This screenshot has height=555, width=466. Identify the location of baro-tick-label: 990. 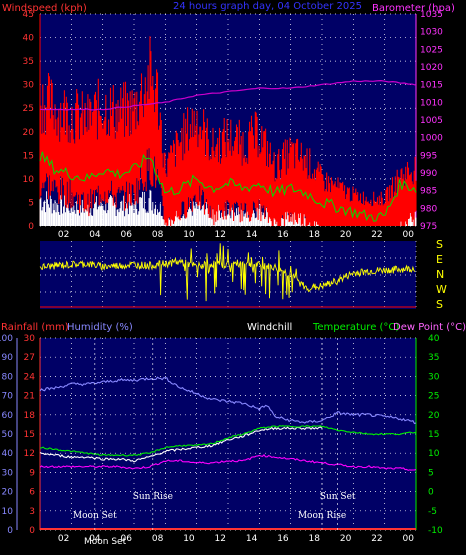
(428, 174).